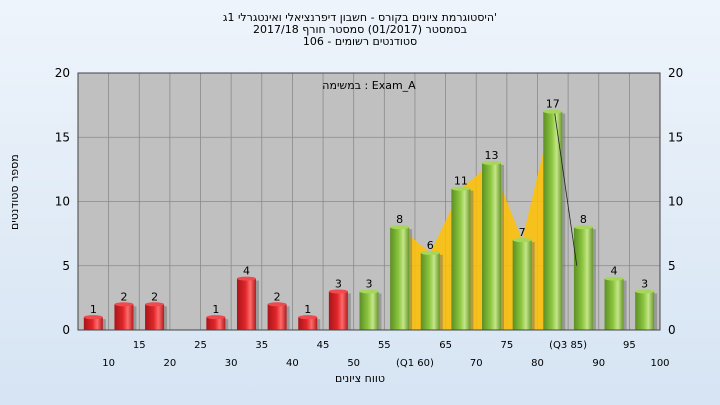 The width and height of the screenshot is (720, 405). What do you see at coordinates (598, 363) in the screenshot?
I see `x-tick-label: 90` at bounding box center [598, 363].